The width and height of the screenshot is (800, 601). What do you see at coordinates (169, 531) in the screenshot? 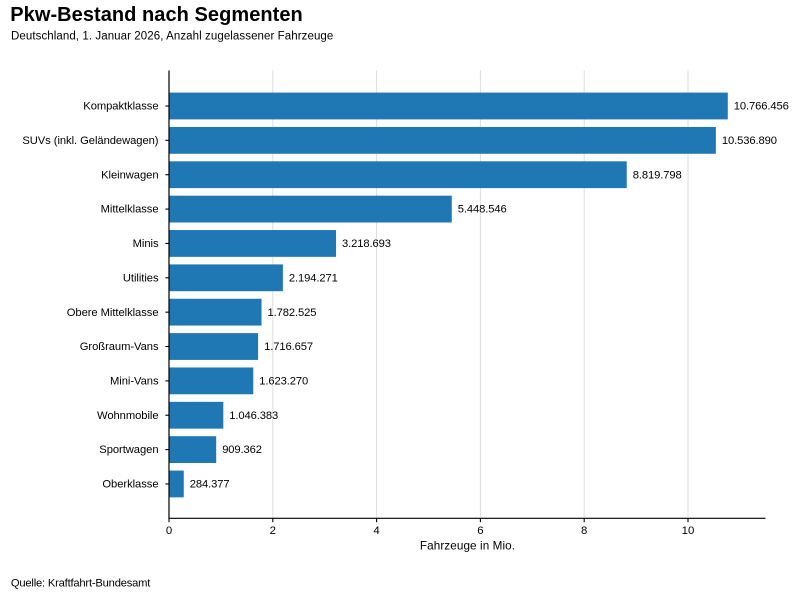
I see `svg-text: 0` at bounding box center [169, 531].